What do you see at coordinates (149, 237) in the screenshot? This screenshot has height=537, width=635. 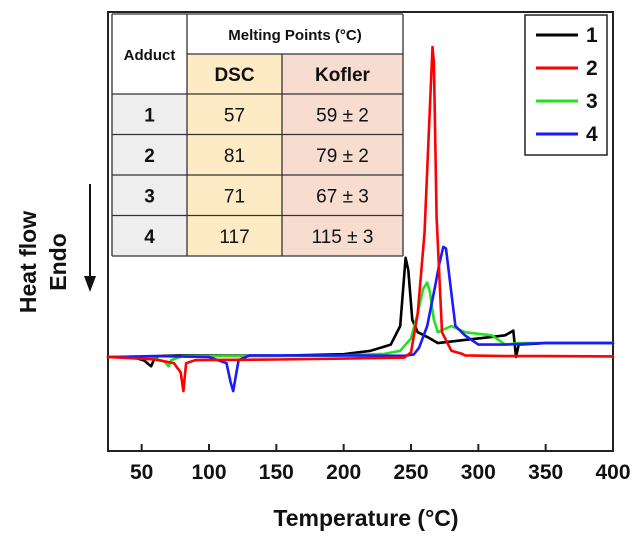 I see `table-cell-adduct: 4` at bounding box center [149, 237].